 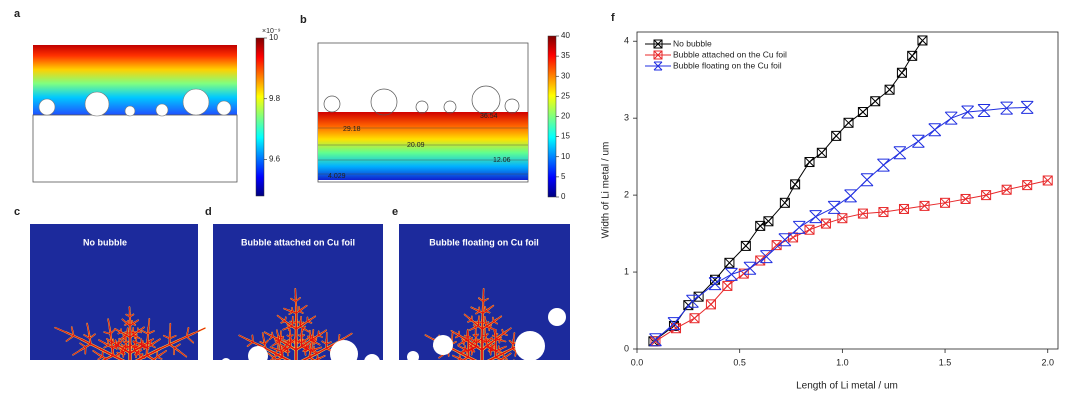 What do you see at coordinates (613, 18) in the screenshot?
I see `panel-label: f` at bounding box center [613, 18].